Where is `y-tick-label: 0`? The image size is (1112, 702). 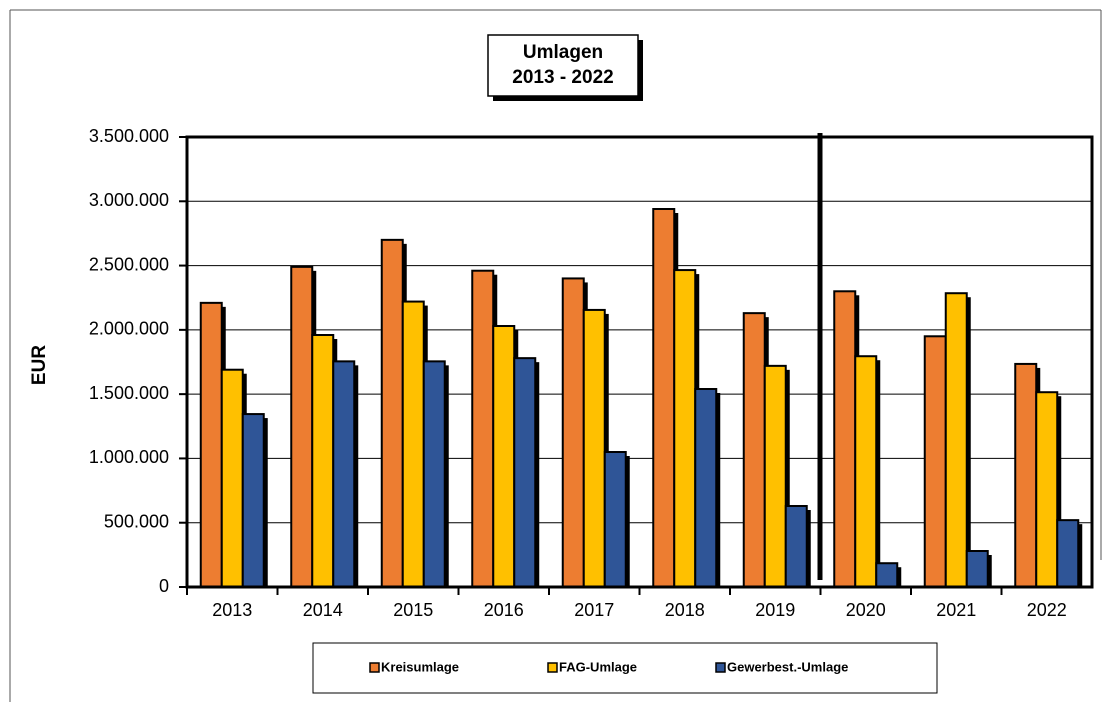
y-tick-label: 0 is located at coordinates (164, 586).